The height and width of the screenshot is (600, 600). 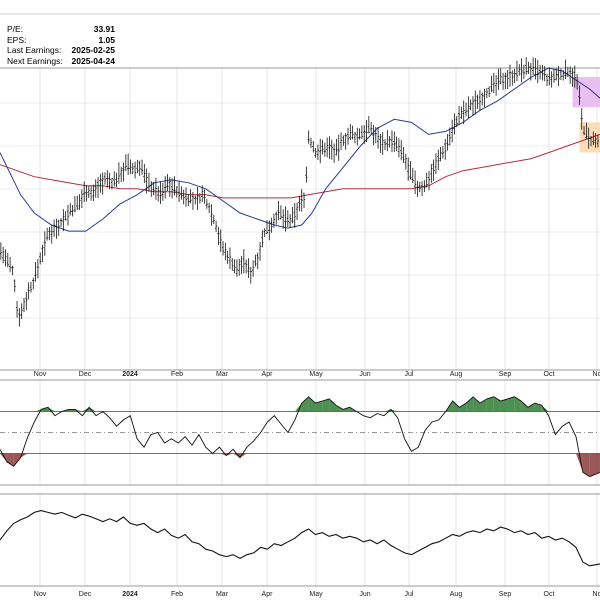 What do you see at coordinates (300, 166) in the screenshot?
I see `ma-slow-line` at bounding box center [300, 166].